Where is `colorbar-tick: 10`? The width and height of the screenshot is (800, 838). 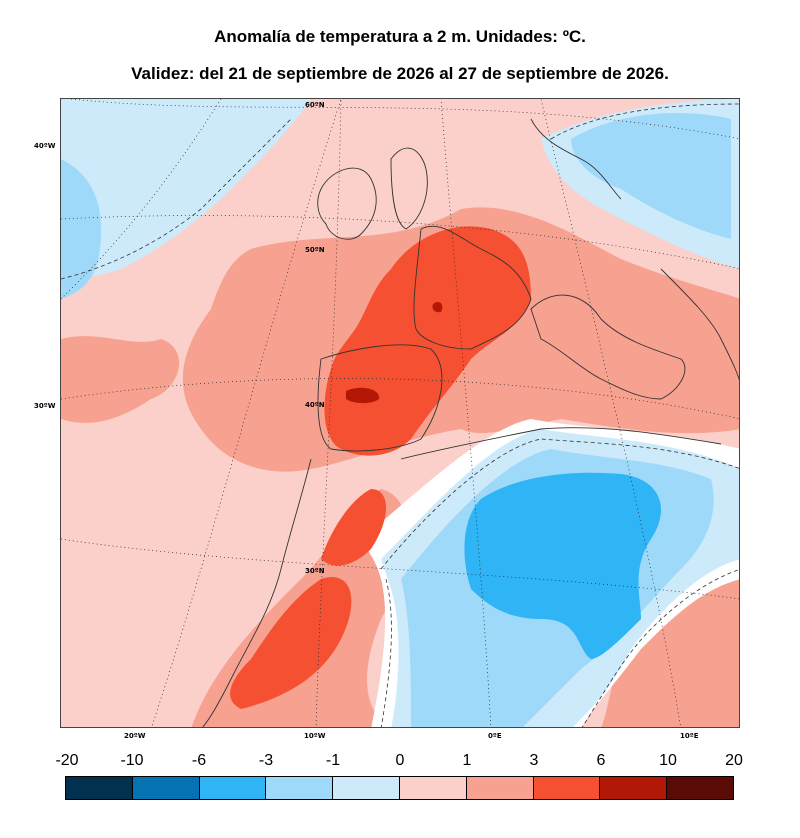
colorbar-tick: 10 is located at coordinates (668, 760).